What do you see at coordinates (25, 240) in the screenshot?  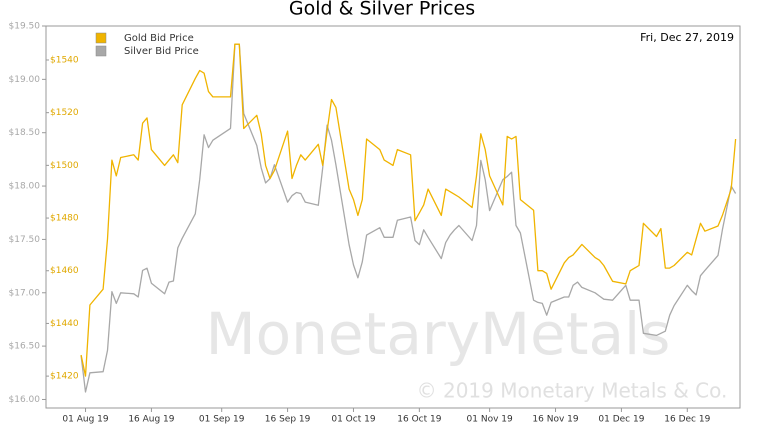 I see `y-tick-label: $17.50` at bounding box center [25, 240].